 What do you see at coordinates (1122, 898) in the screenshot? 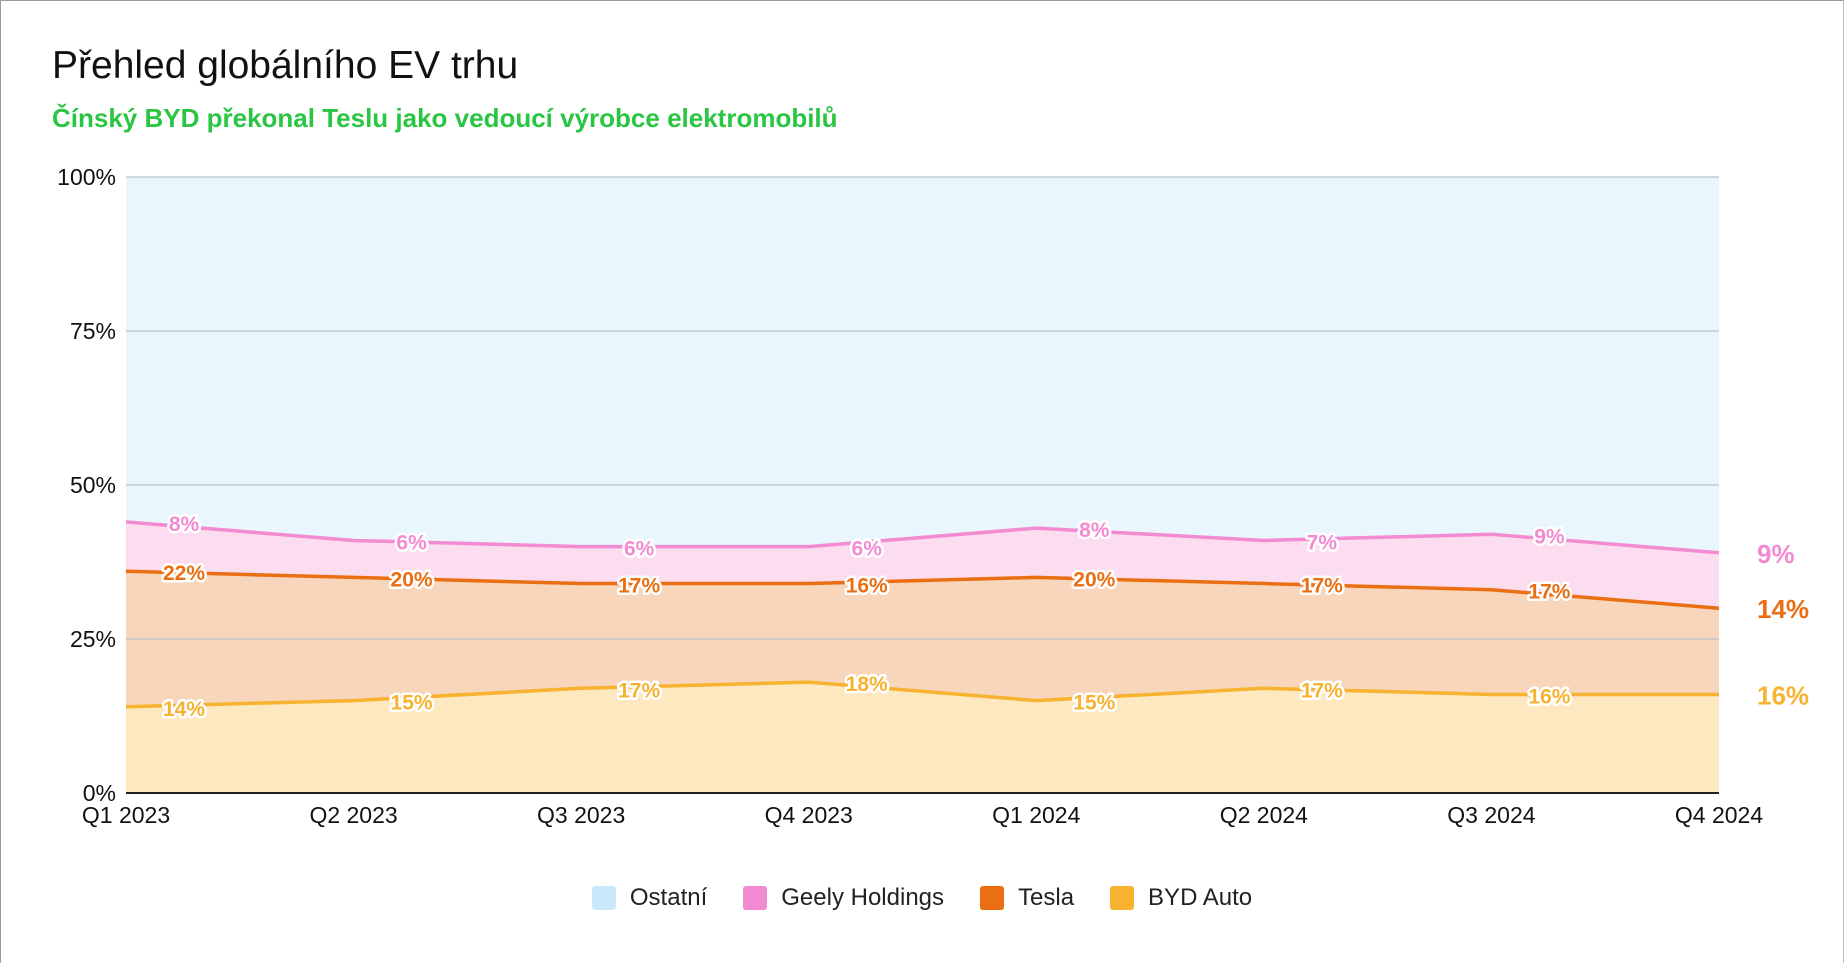
I see `legend-swatch-byd` at bounding box center [1122, 898].